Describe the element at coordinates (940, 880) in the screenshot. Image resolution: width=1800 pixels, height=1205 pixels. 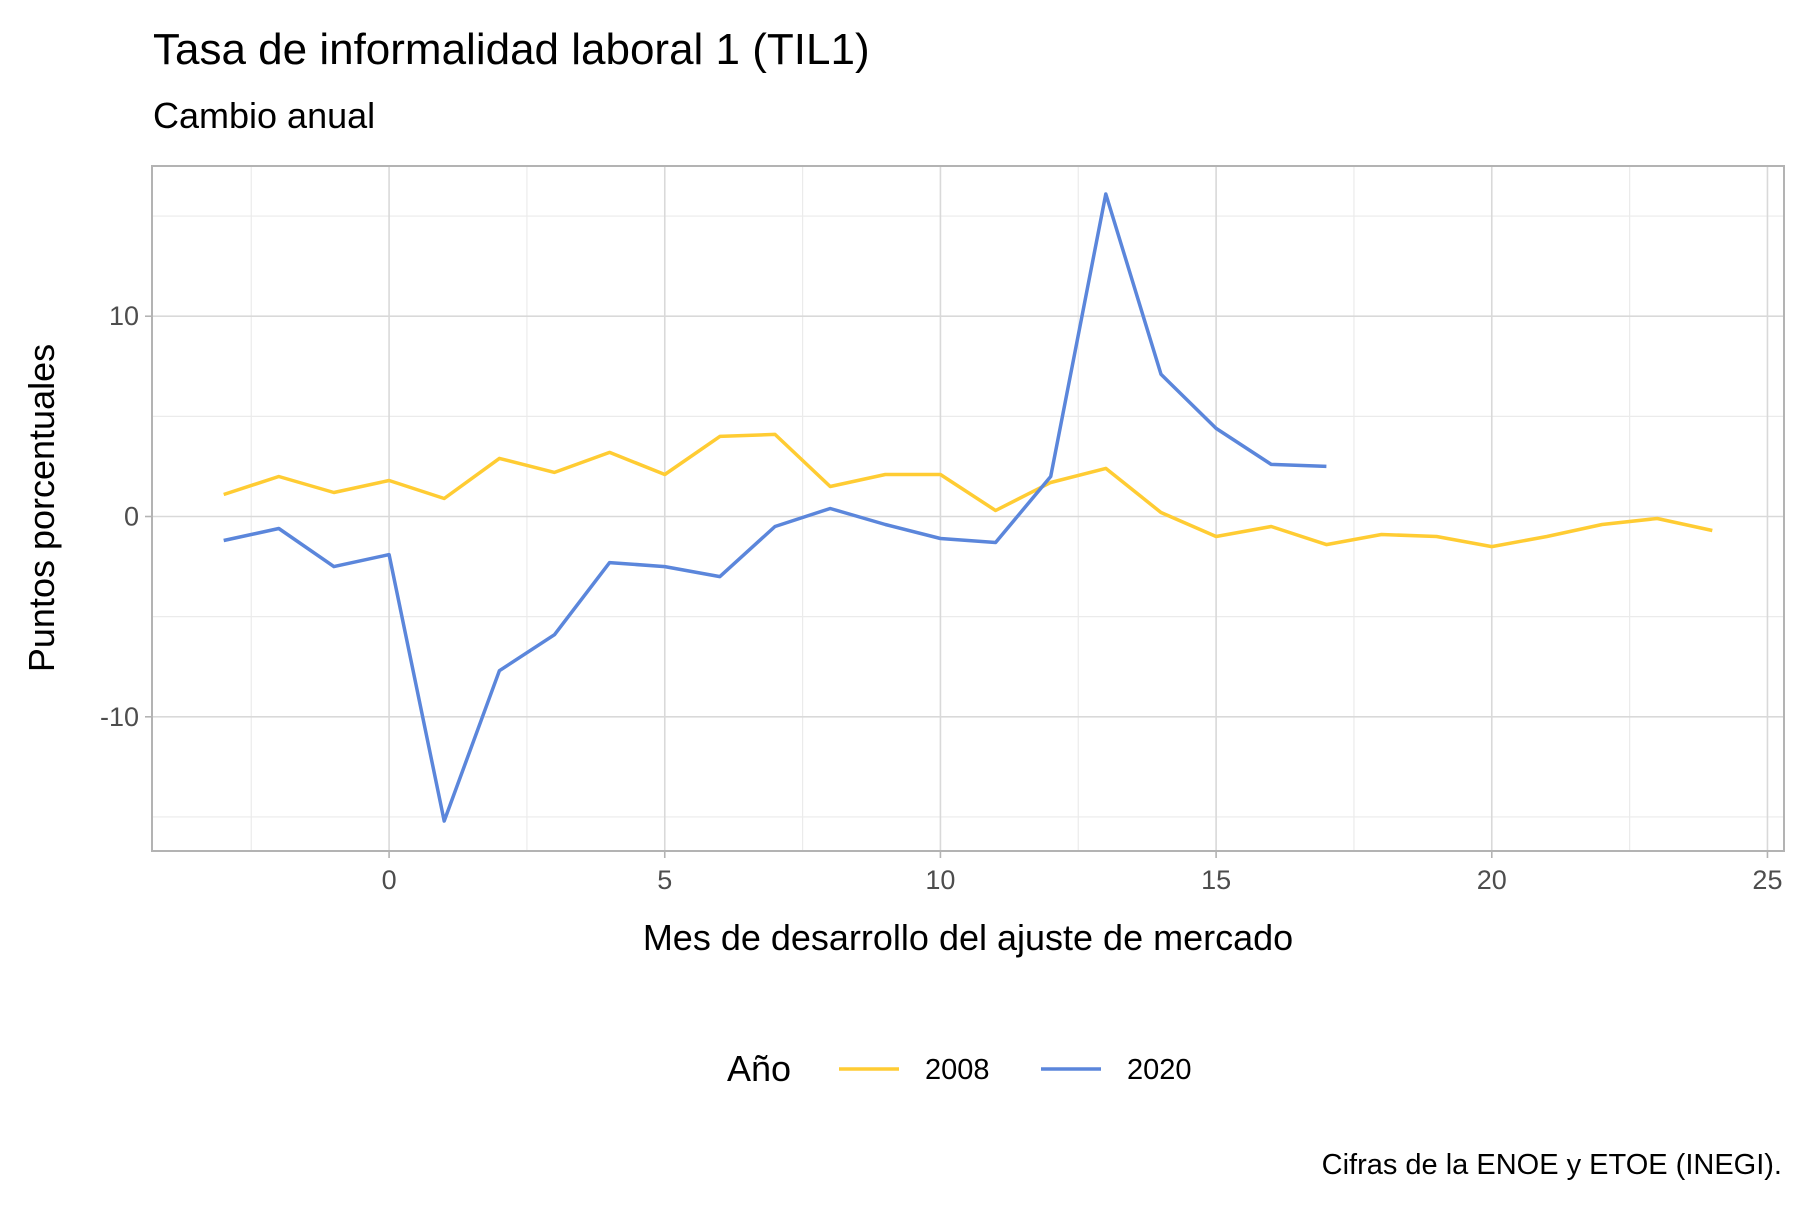
I see `x-tick-label: 10` at that location.